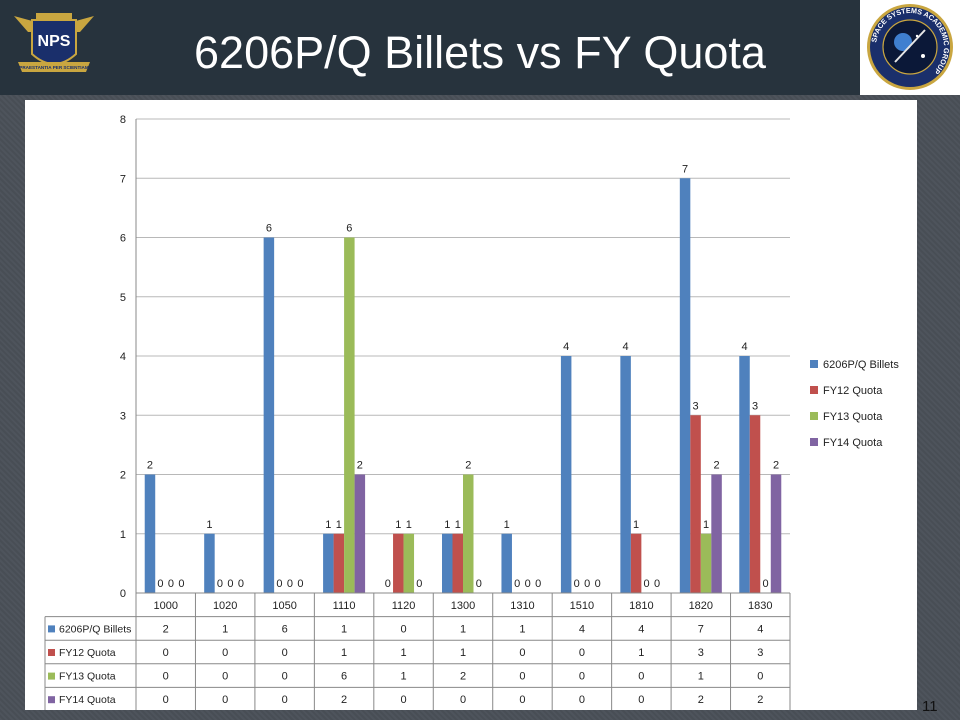 Image resolution: width=960 pixels, height=720 pixels. What do you see at coordinates (404, 606) in the screenshot?
I see `x-category-label: 1120` at bounding box center [404, 606].